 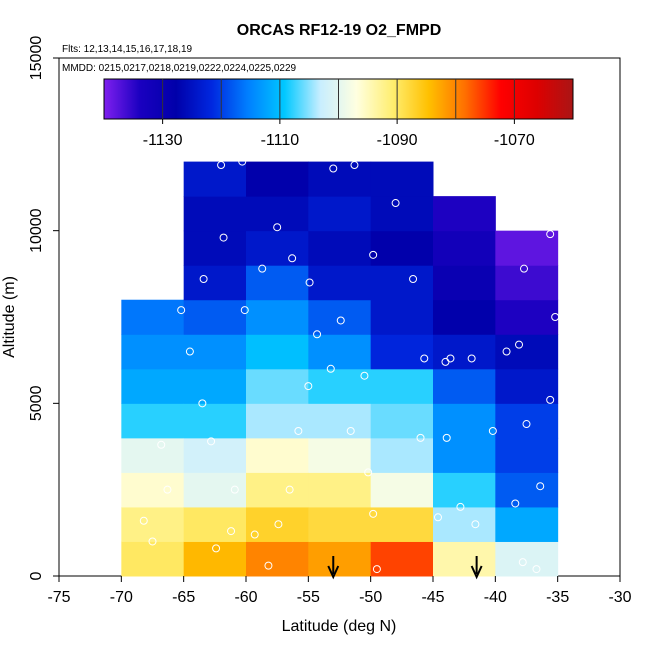 What do you see at coordinates (339, 134) in the screenshot?
I see `colorbar-ticks: -1130 -1110 -1090 -1070` at bounding box center [339, 134].